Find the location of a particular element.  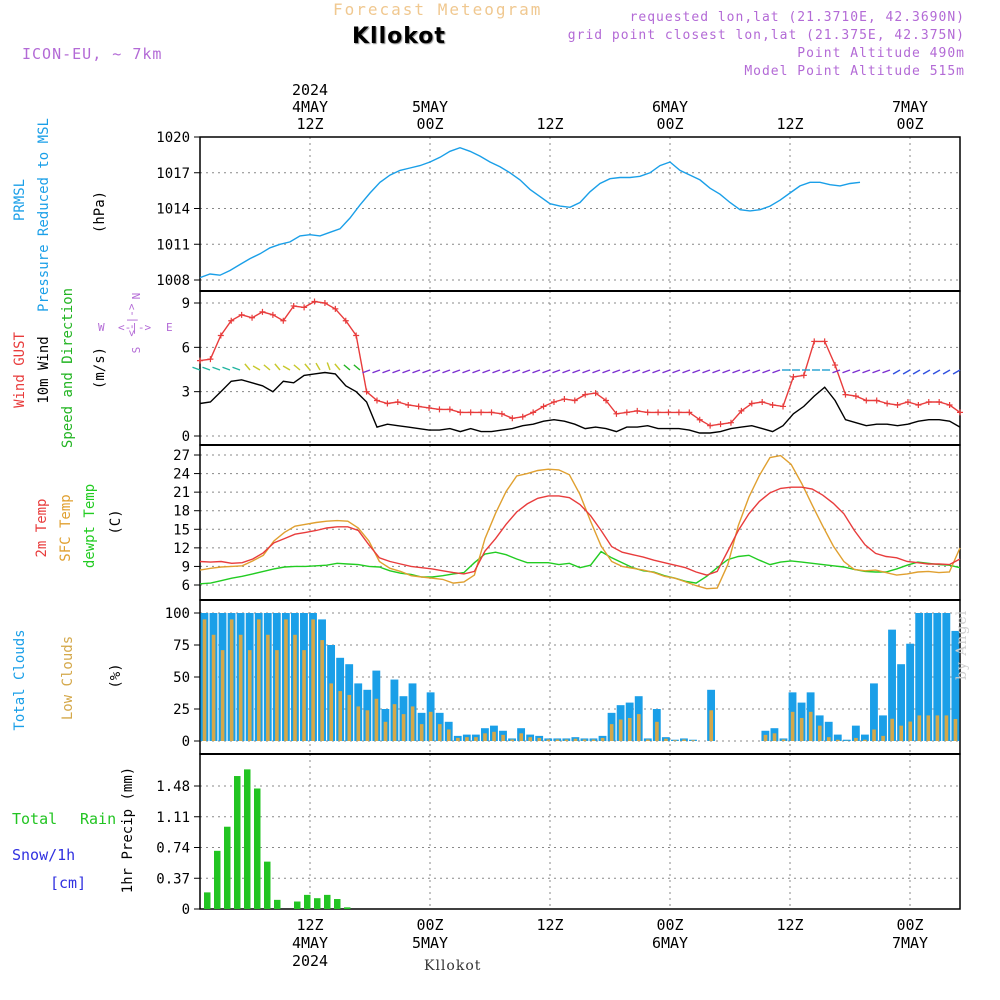

panel-temperature: 6 9 12 15 18 21 24 27 is located at coordinates (567, 522).